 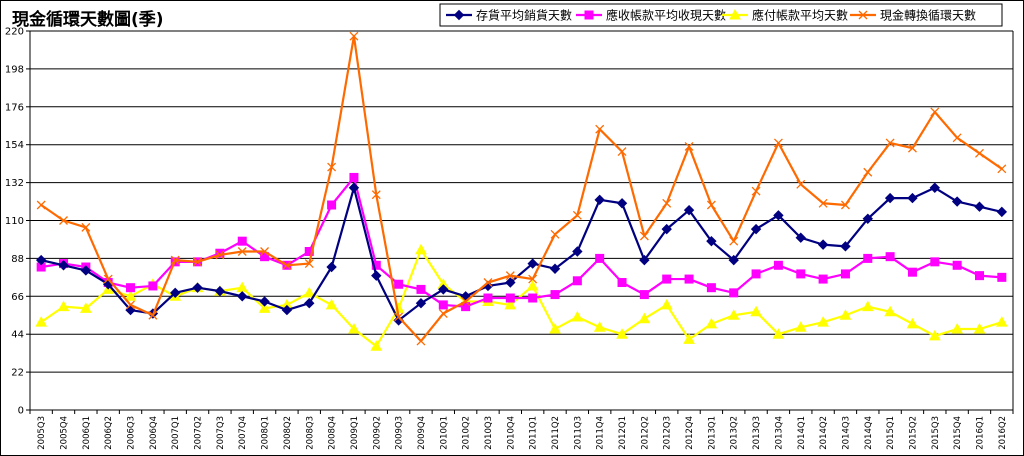 I want to click on x-tick-label: 2012Q1, so click(x=623, y=433).